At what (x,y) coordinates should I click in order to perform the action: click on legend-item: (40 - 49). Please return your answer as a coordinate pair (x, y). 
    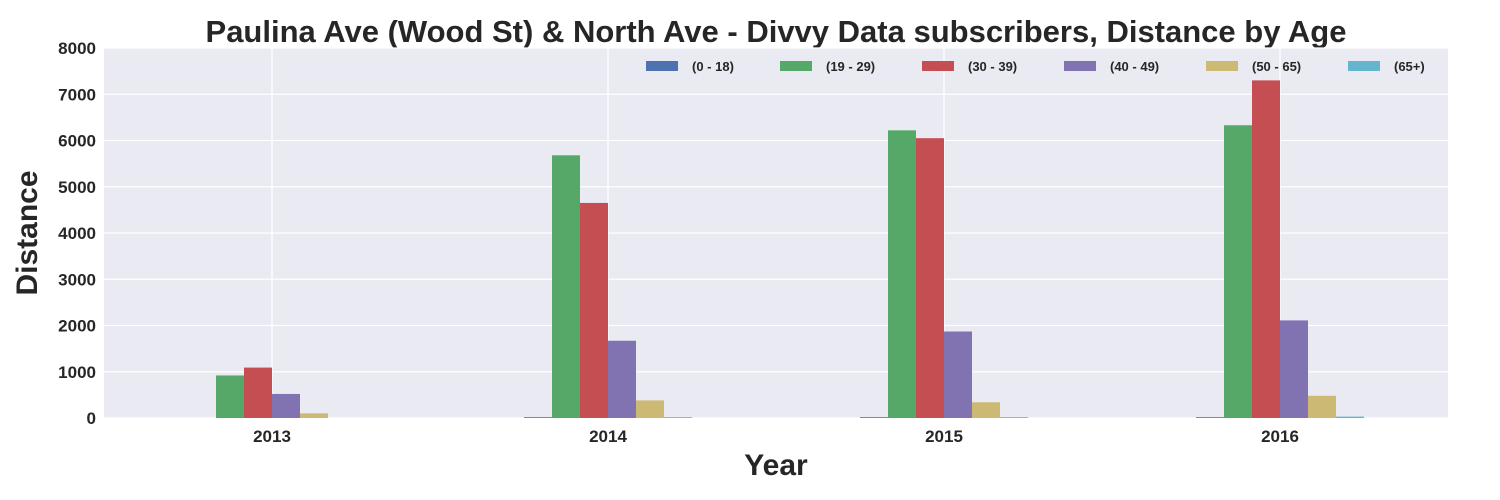
    Looking at the image, I should click on (1111, 66).